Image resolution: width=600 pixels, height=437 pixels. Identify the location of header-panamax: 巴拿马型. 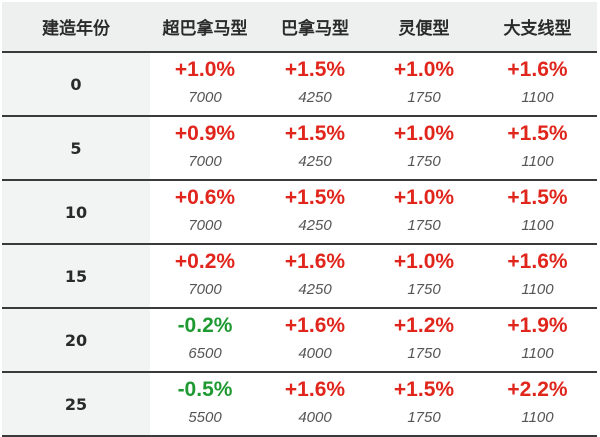
(315, 27).